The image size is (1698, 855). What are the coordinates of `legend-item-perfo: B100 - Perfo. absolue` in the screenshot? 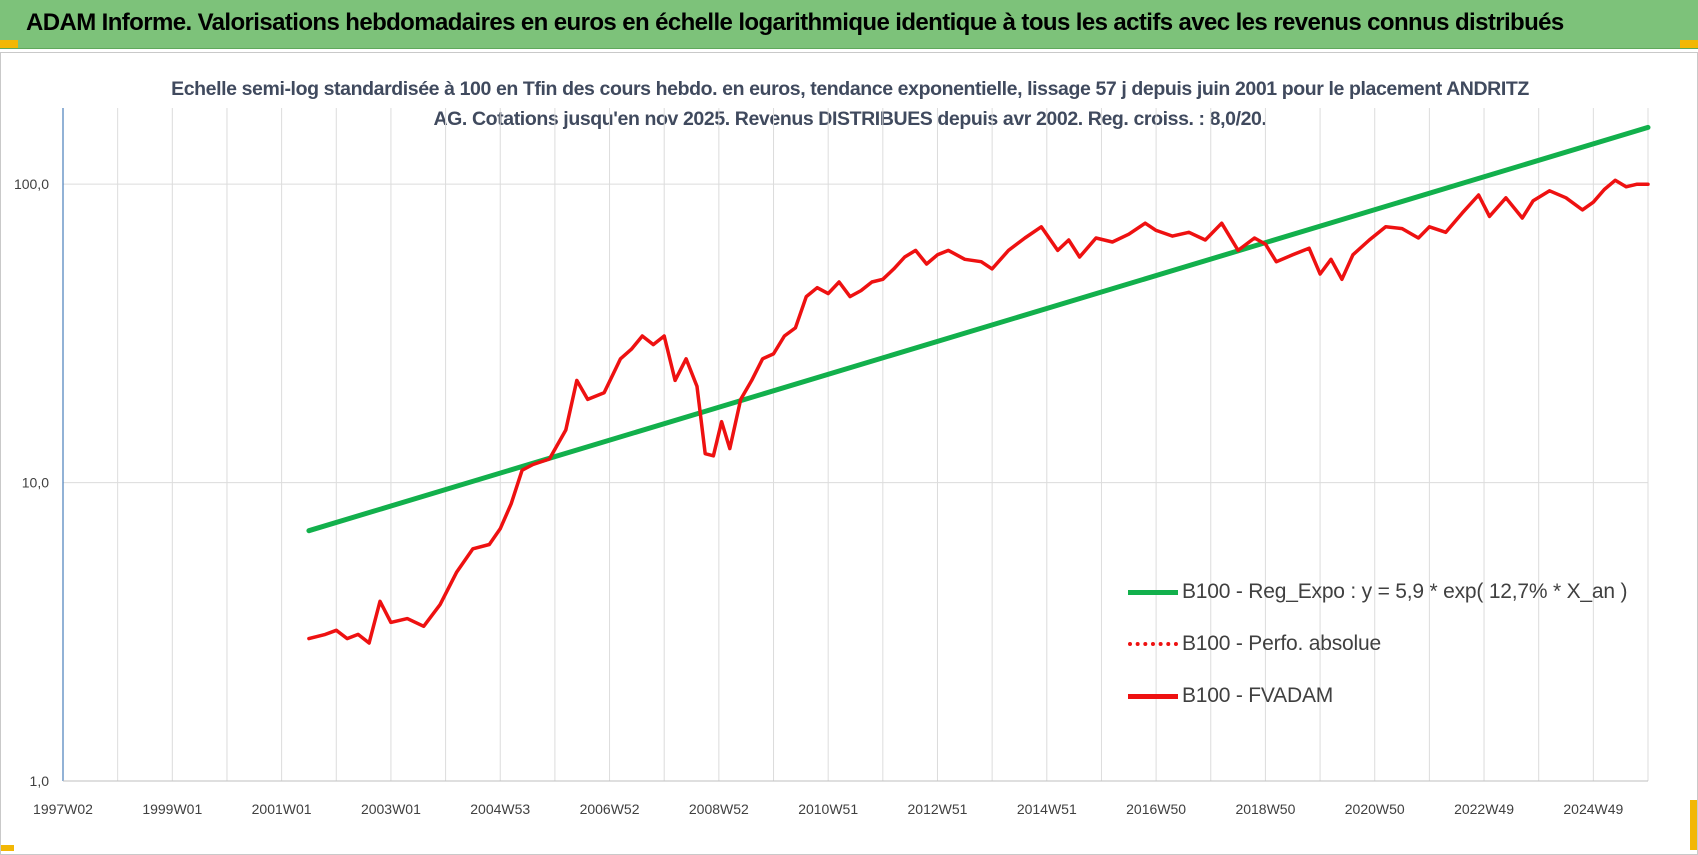 It's located at (1377, 644).